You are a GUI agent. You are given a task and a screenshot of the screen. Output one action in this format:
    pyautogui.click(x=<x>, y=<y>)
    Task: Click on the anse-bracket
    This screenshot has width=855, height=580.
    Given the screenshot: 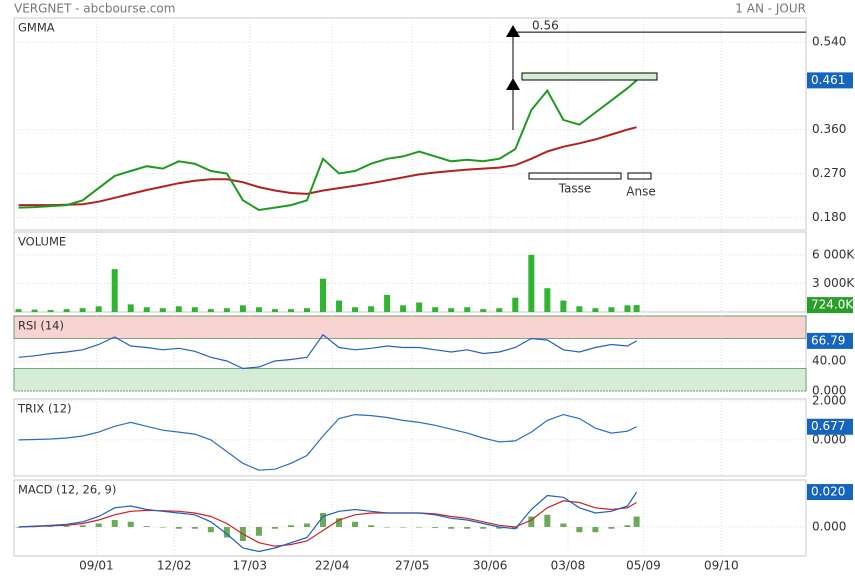 What is the action you would take?
    pyautogui.click(x=639, y=176)
    